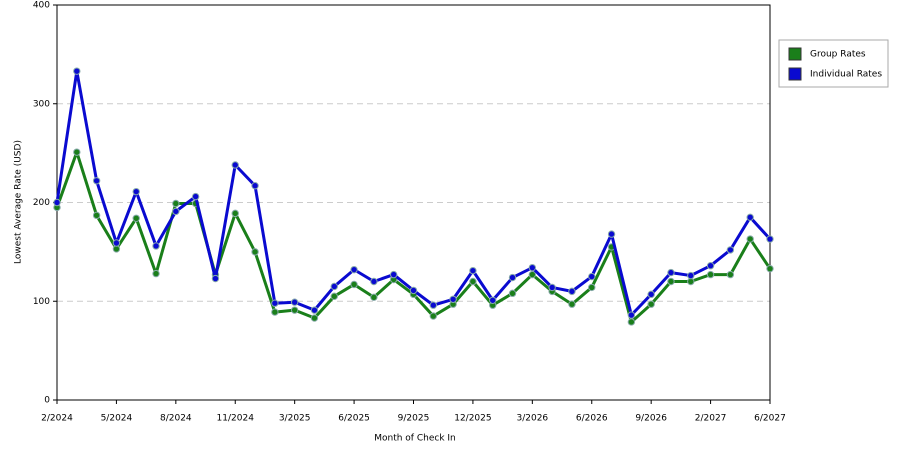  What do you see at coordinates (41, 302) in the screenshot?
I see `y-tick-label: 100` at bounding box center [41, 302].